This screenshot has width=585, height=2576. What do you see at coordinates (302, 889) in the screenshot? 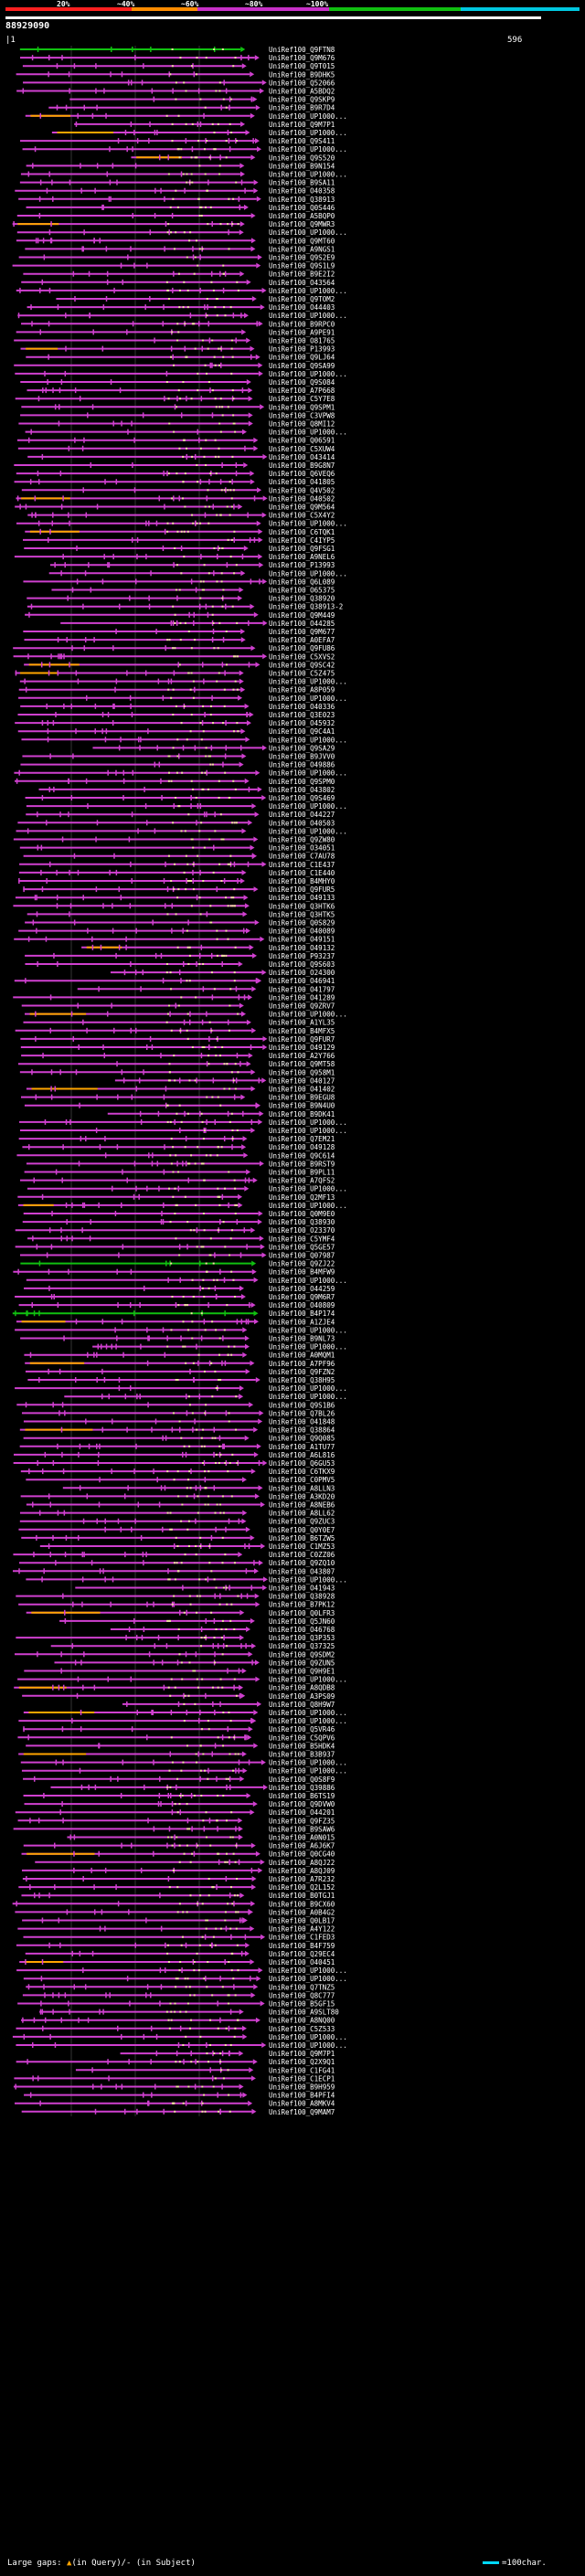
I see `hit-label: UniRef100_Q9FUR5` at bounding box center [302, 889].